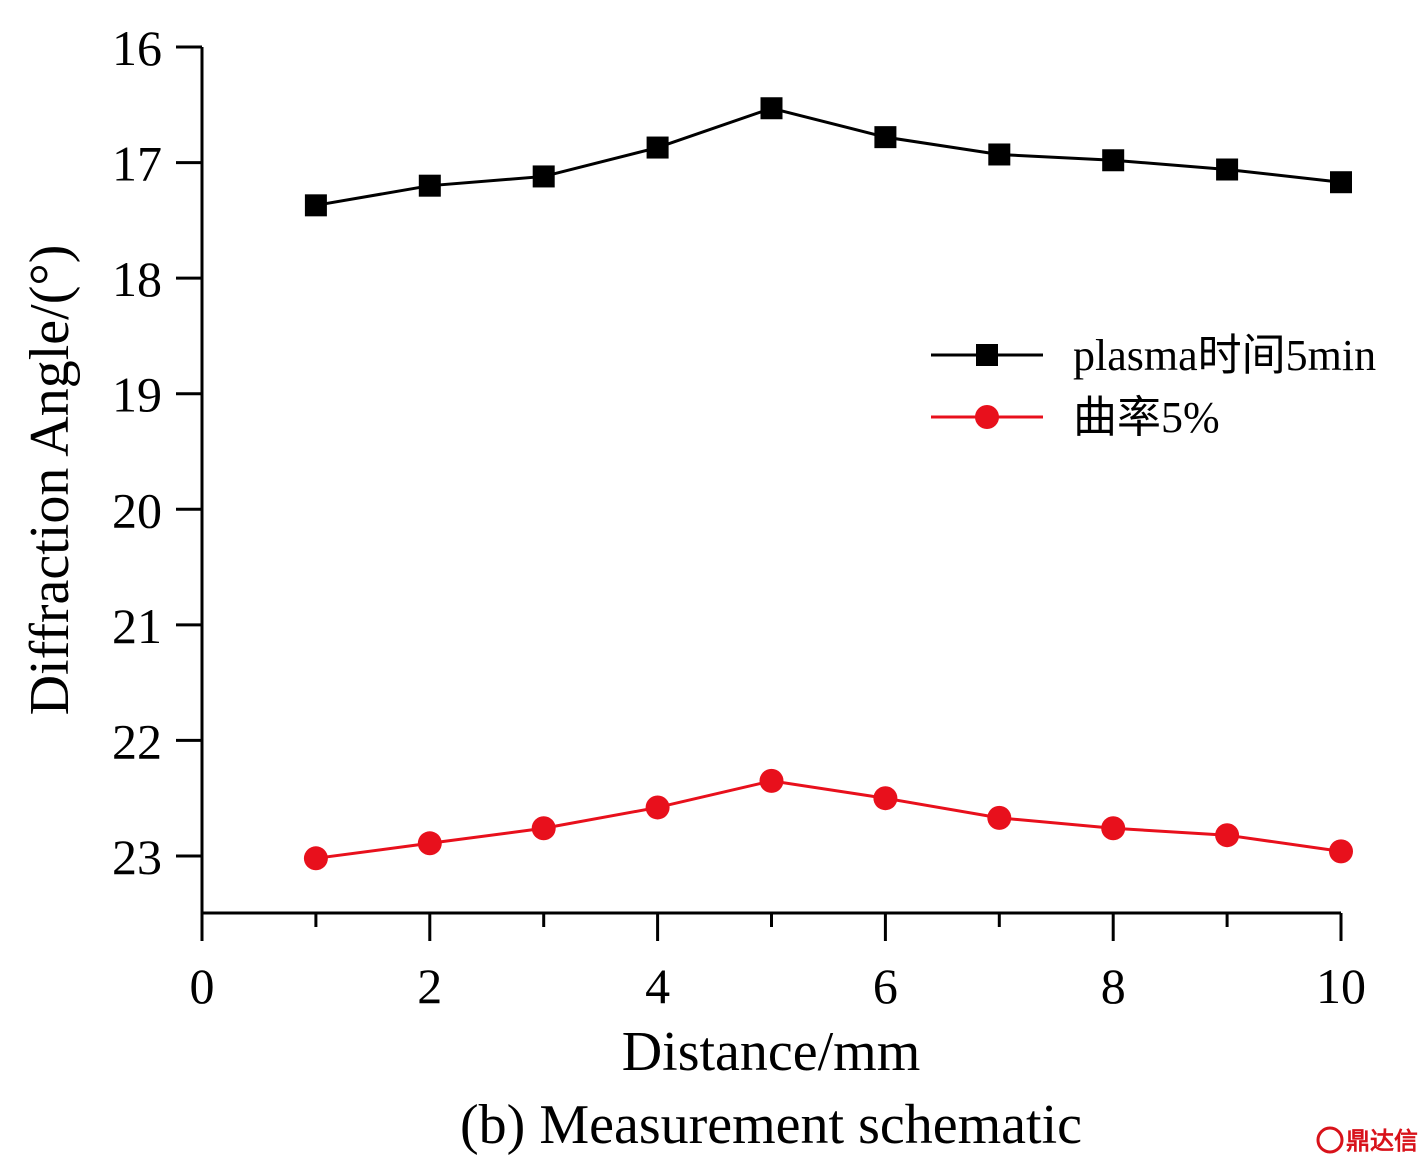  I want to click on y-axis-title: Diffraction Angle/(°), so click(50, 480).